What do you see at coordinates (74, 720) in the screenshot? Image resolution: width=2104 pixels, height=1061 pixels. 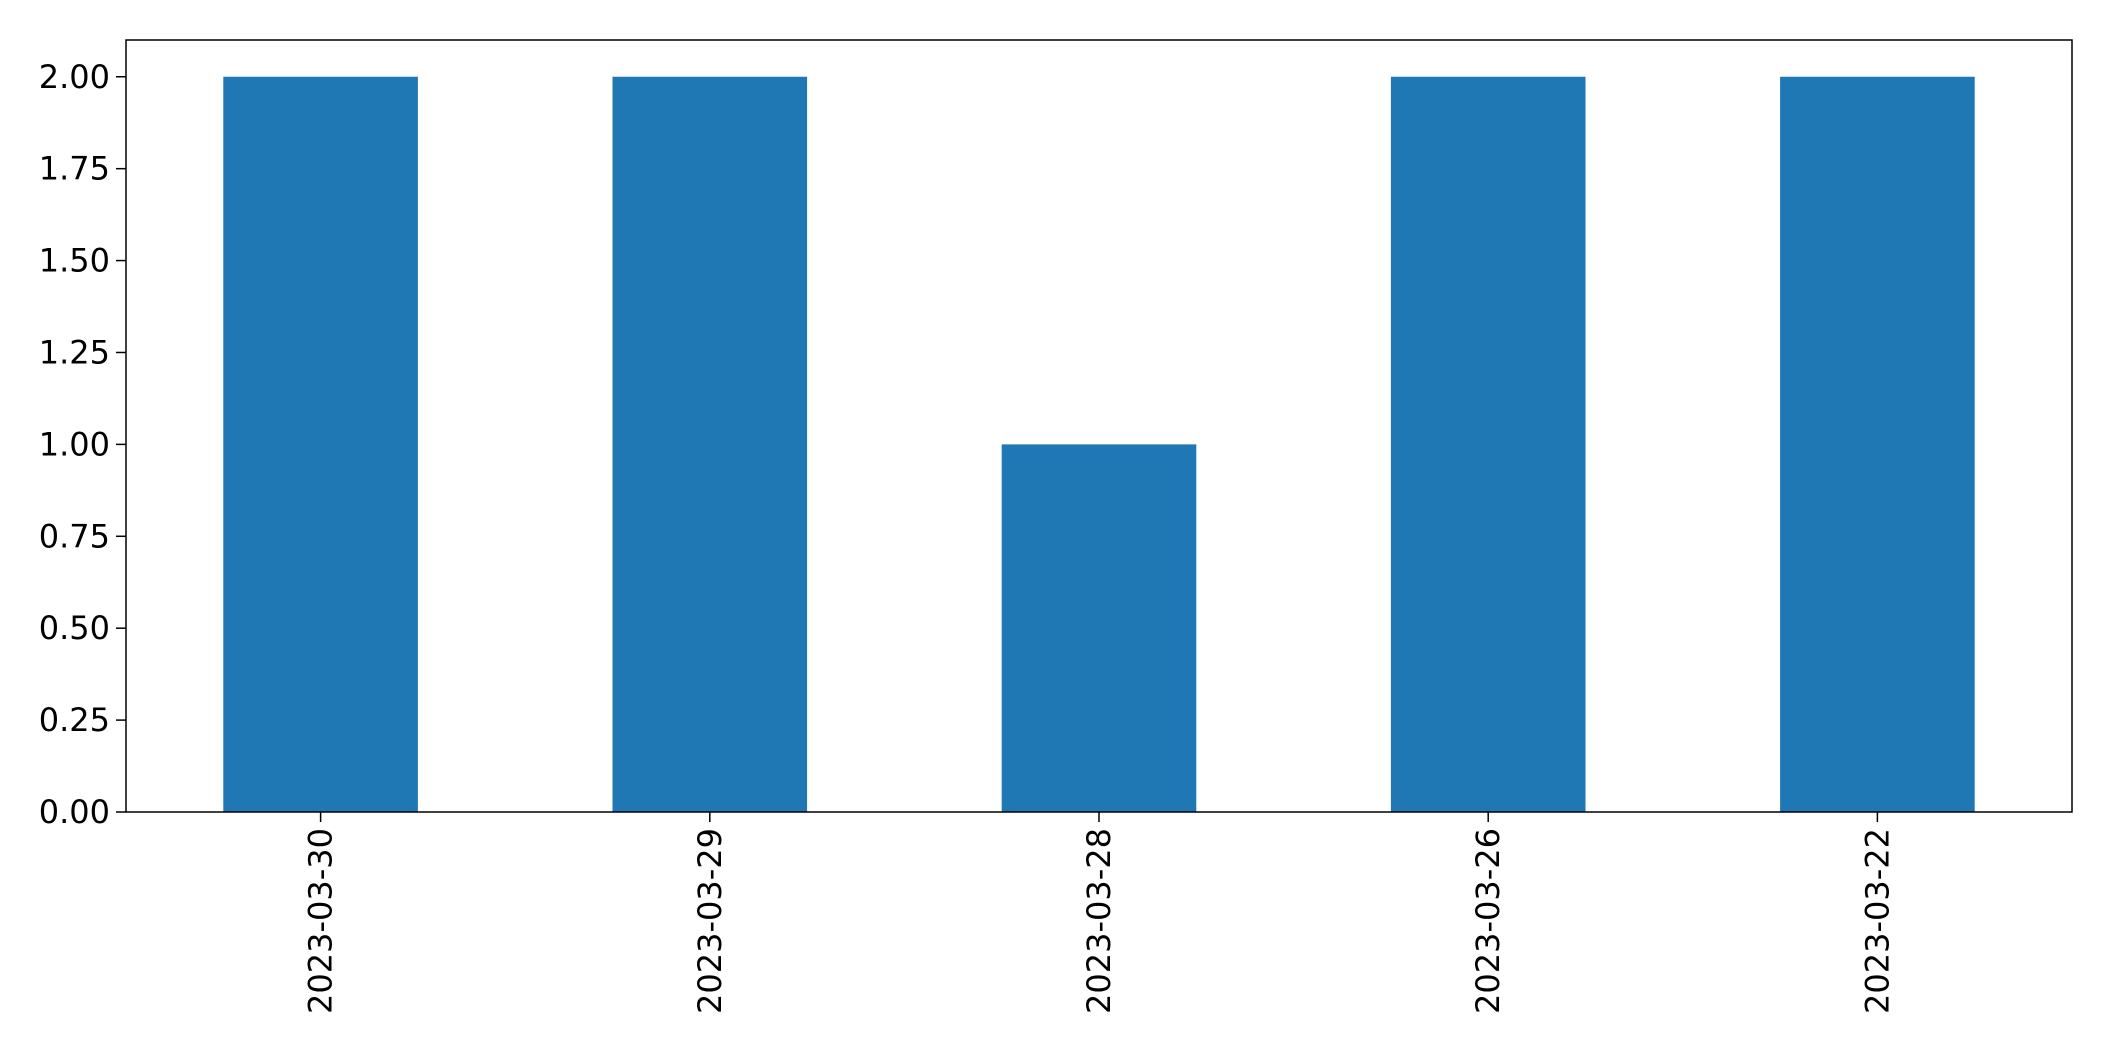 I see `y-tick-label: 0.25` at bounding box center [74, 720].